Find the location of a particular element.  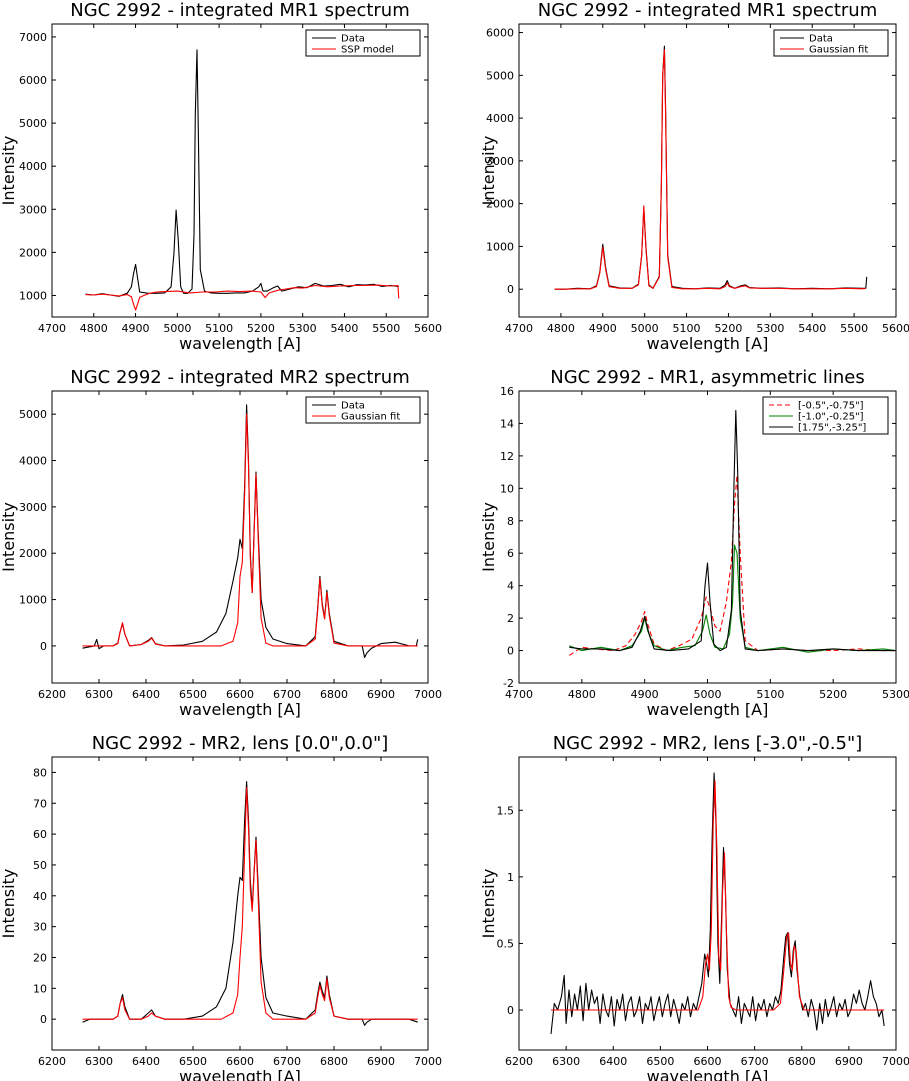

y-tick-label: 20 is located at coordinates (40, 957).